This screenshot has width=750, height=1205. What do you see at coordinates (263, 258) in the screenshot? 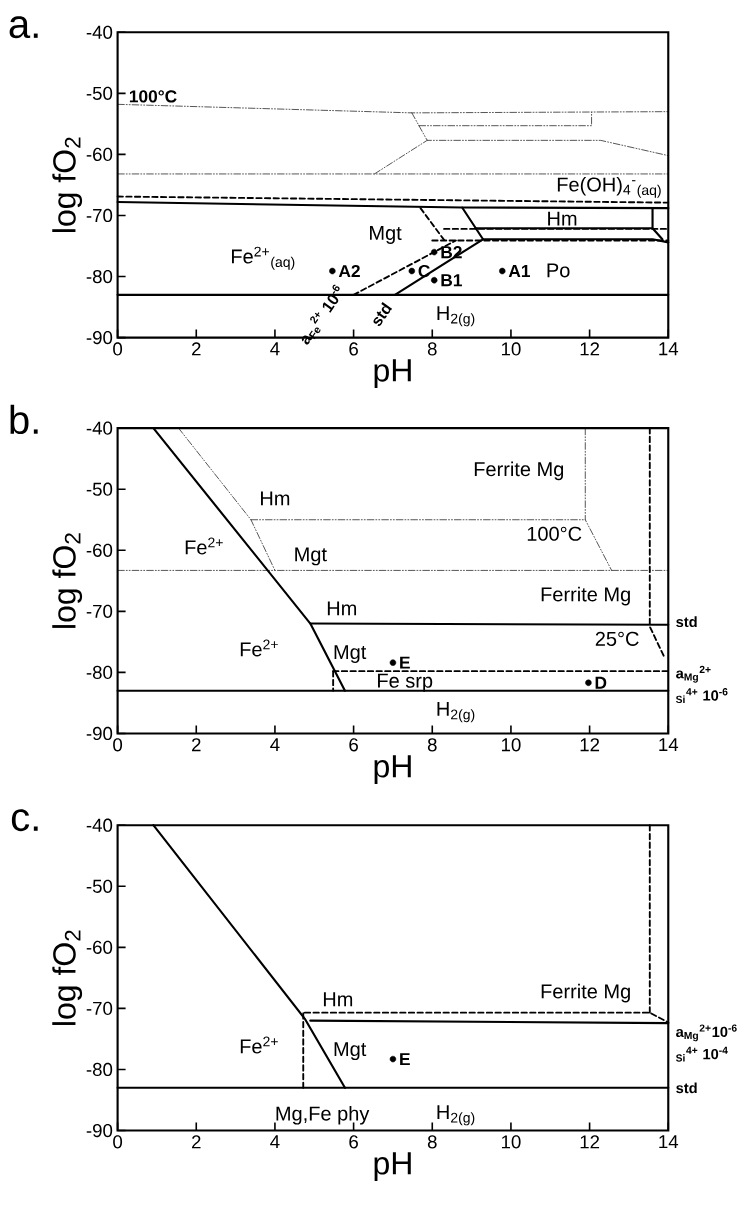
I see `annotation: Fe$^{2+}$(aq)` at bounding box center [263, 258].